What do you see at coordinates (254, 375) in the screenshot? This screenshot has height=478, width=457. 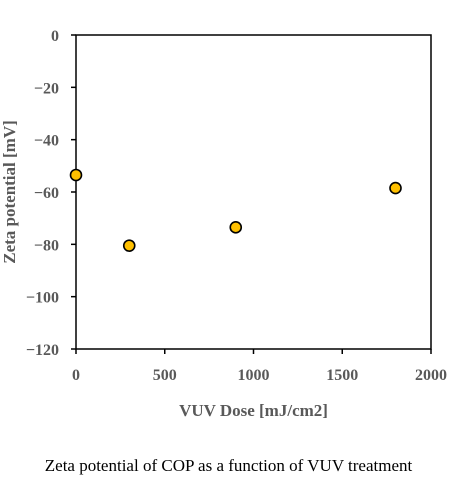 I see `x-tick-label: 1000` at bounding box center [254, 375].